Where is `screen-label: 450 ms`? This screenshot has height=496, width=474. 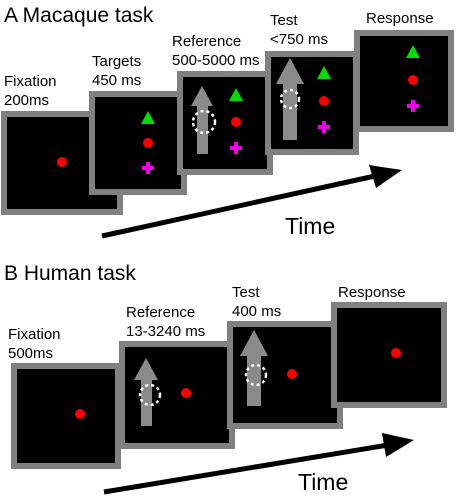
screen-label: 450 ms is located at coordinates (116, 80).